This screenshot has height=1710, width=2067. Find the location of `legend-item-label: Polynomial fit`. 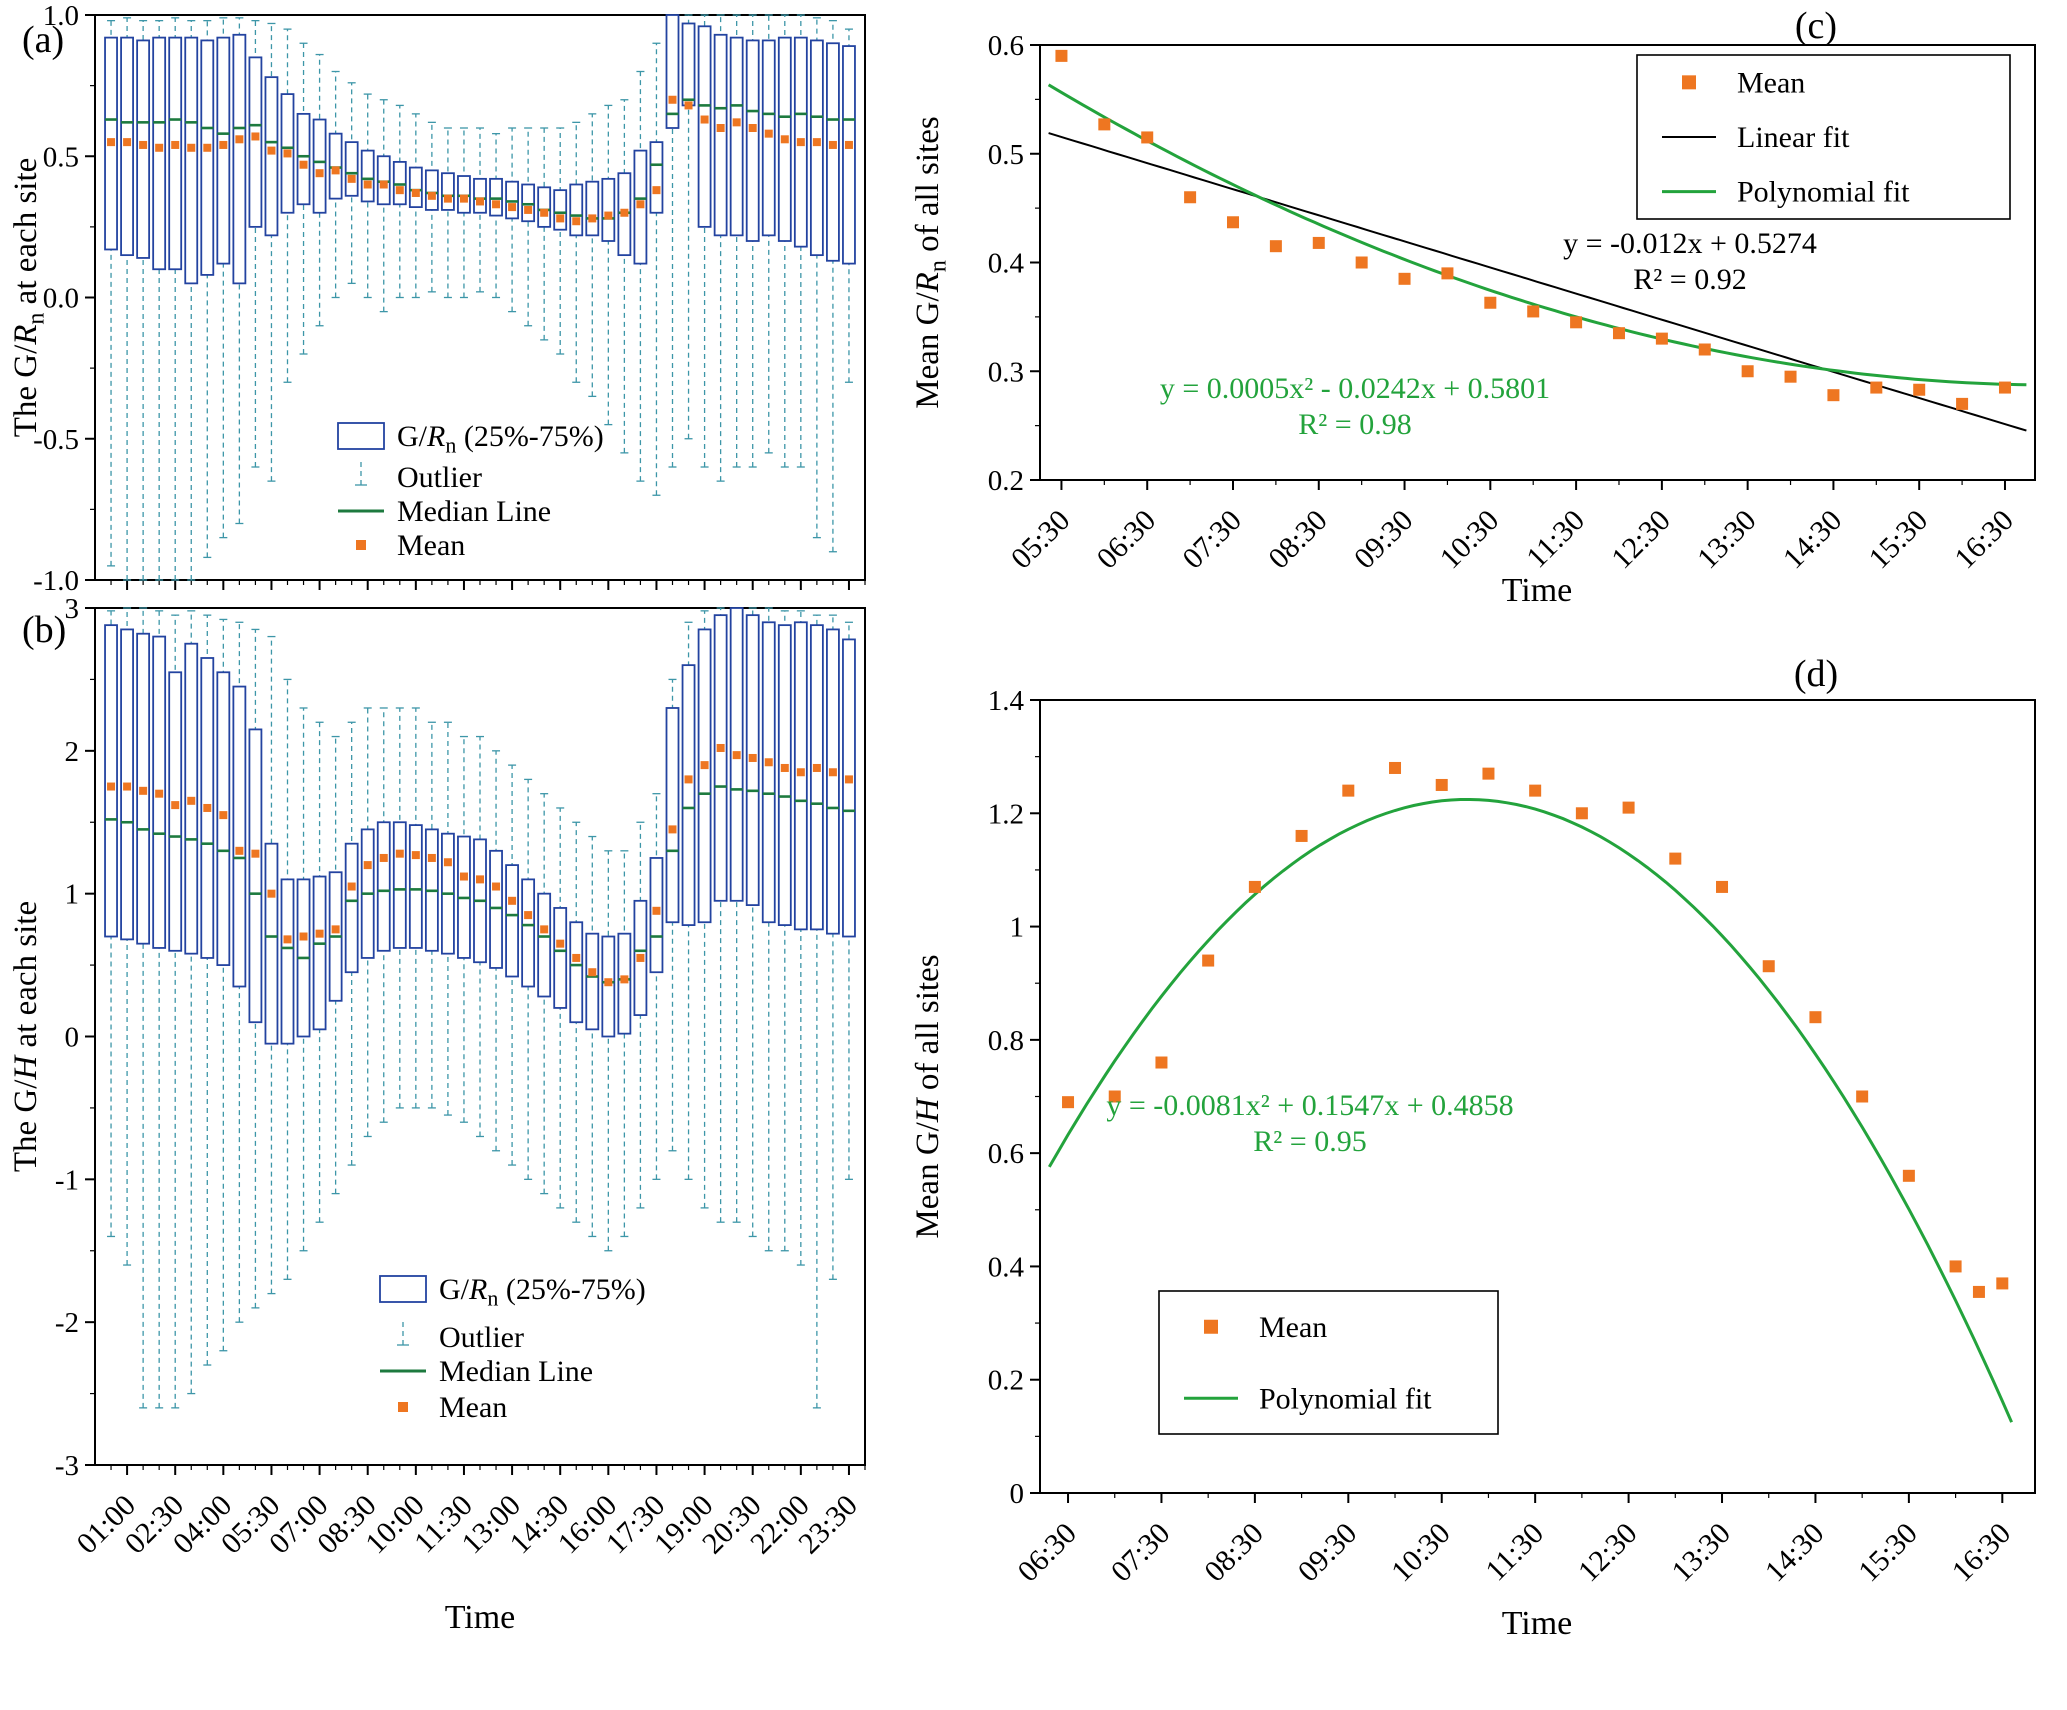

legend-item-label: Polynomial fit is located at coordinates (1345, 1398).